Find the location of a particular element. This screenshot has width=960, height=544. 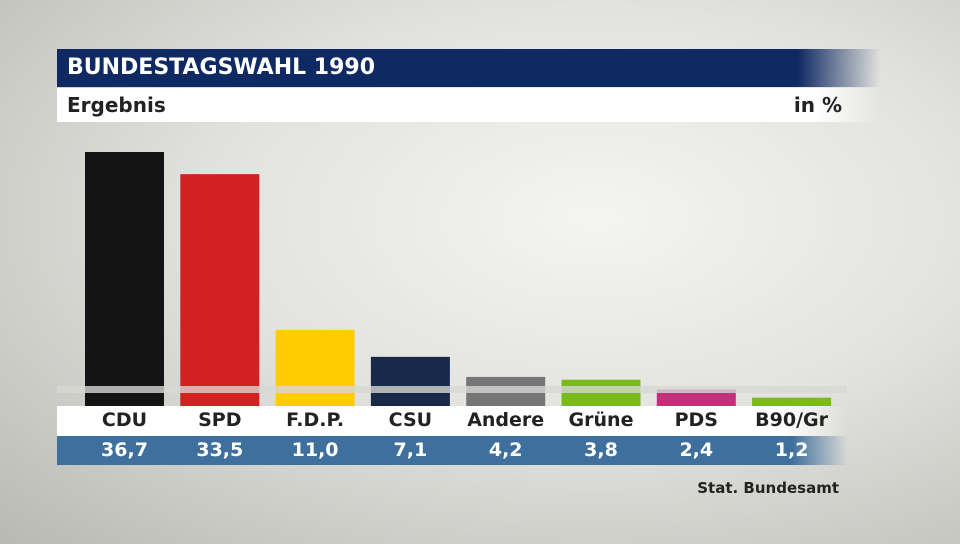

value-label: 1,2 is located at coordinates (791, 450).